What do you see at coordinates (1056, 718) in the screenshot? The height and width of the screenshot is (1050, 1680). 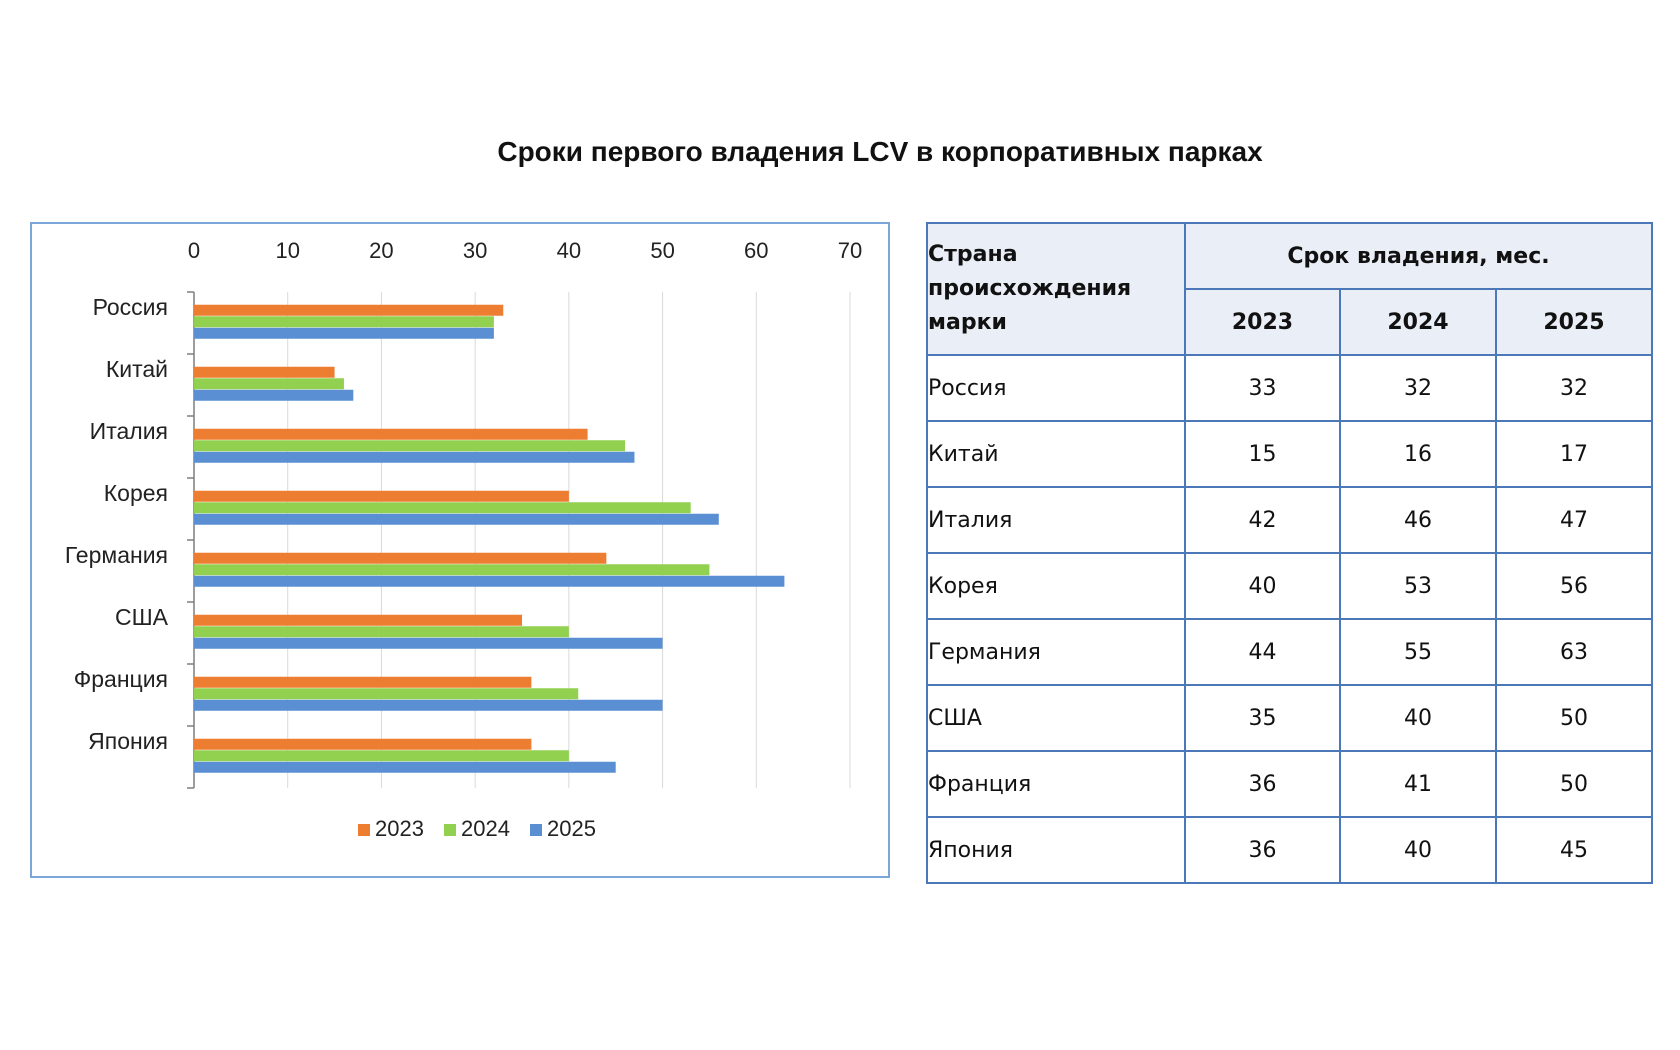 I see `country-cell: США` at bounding box center [1056, 718].